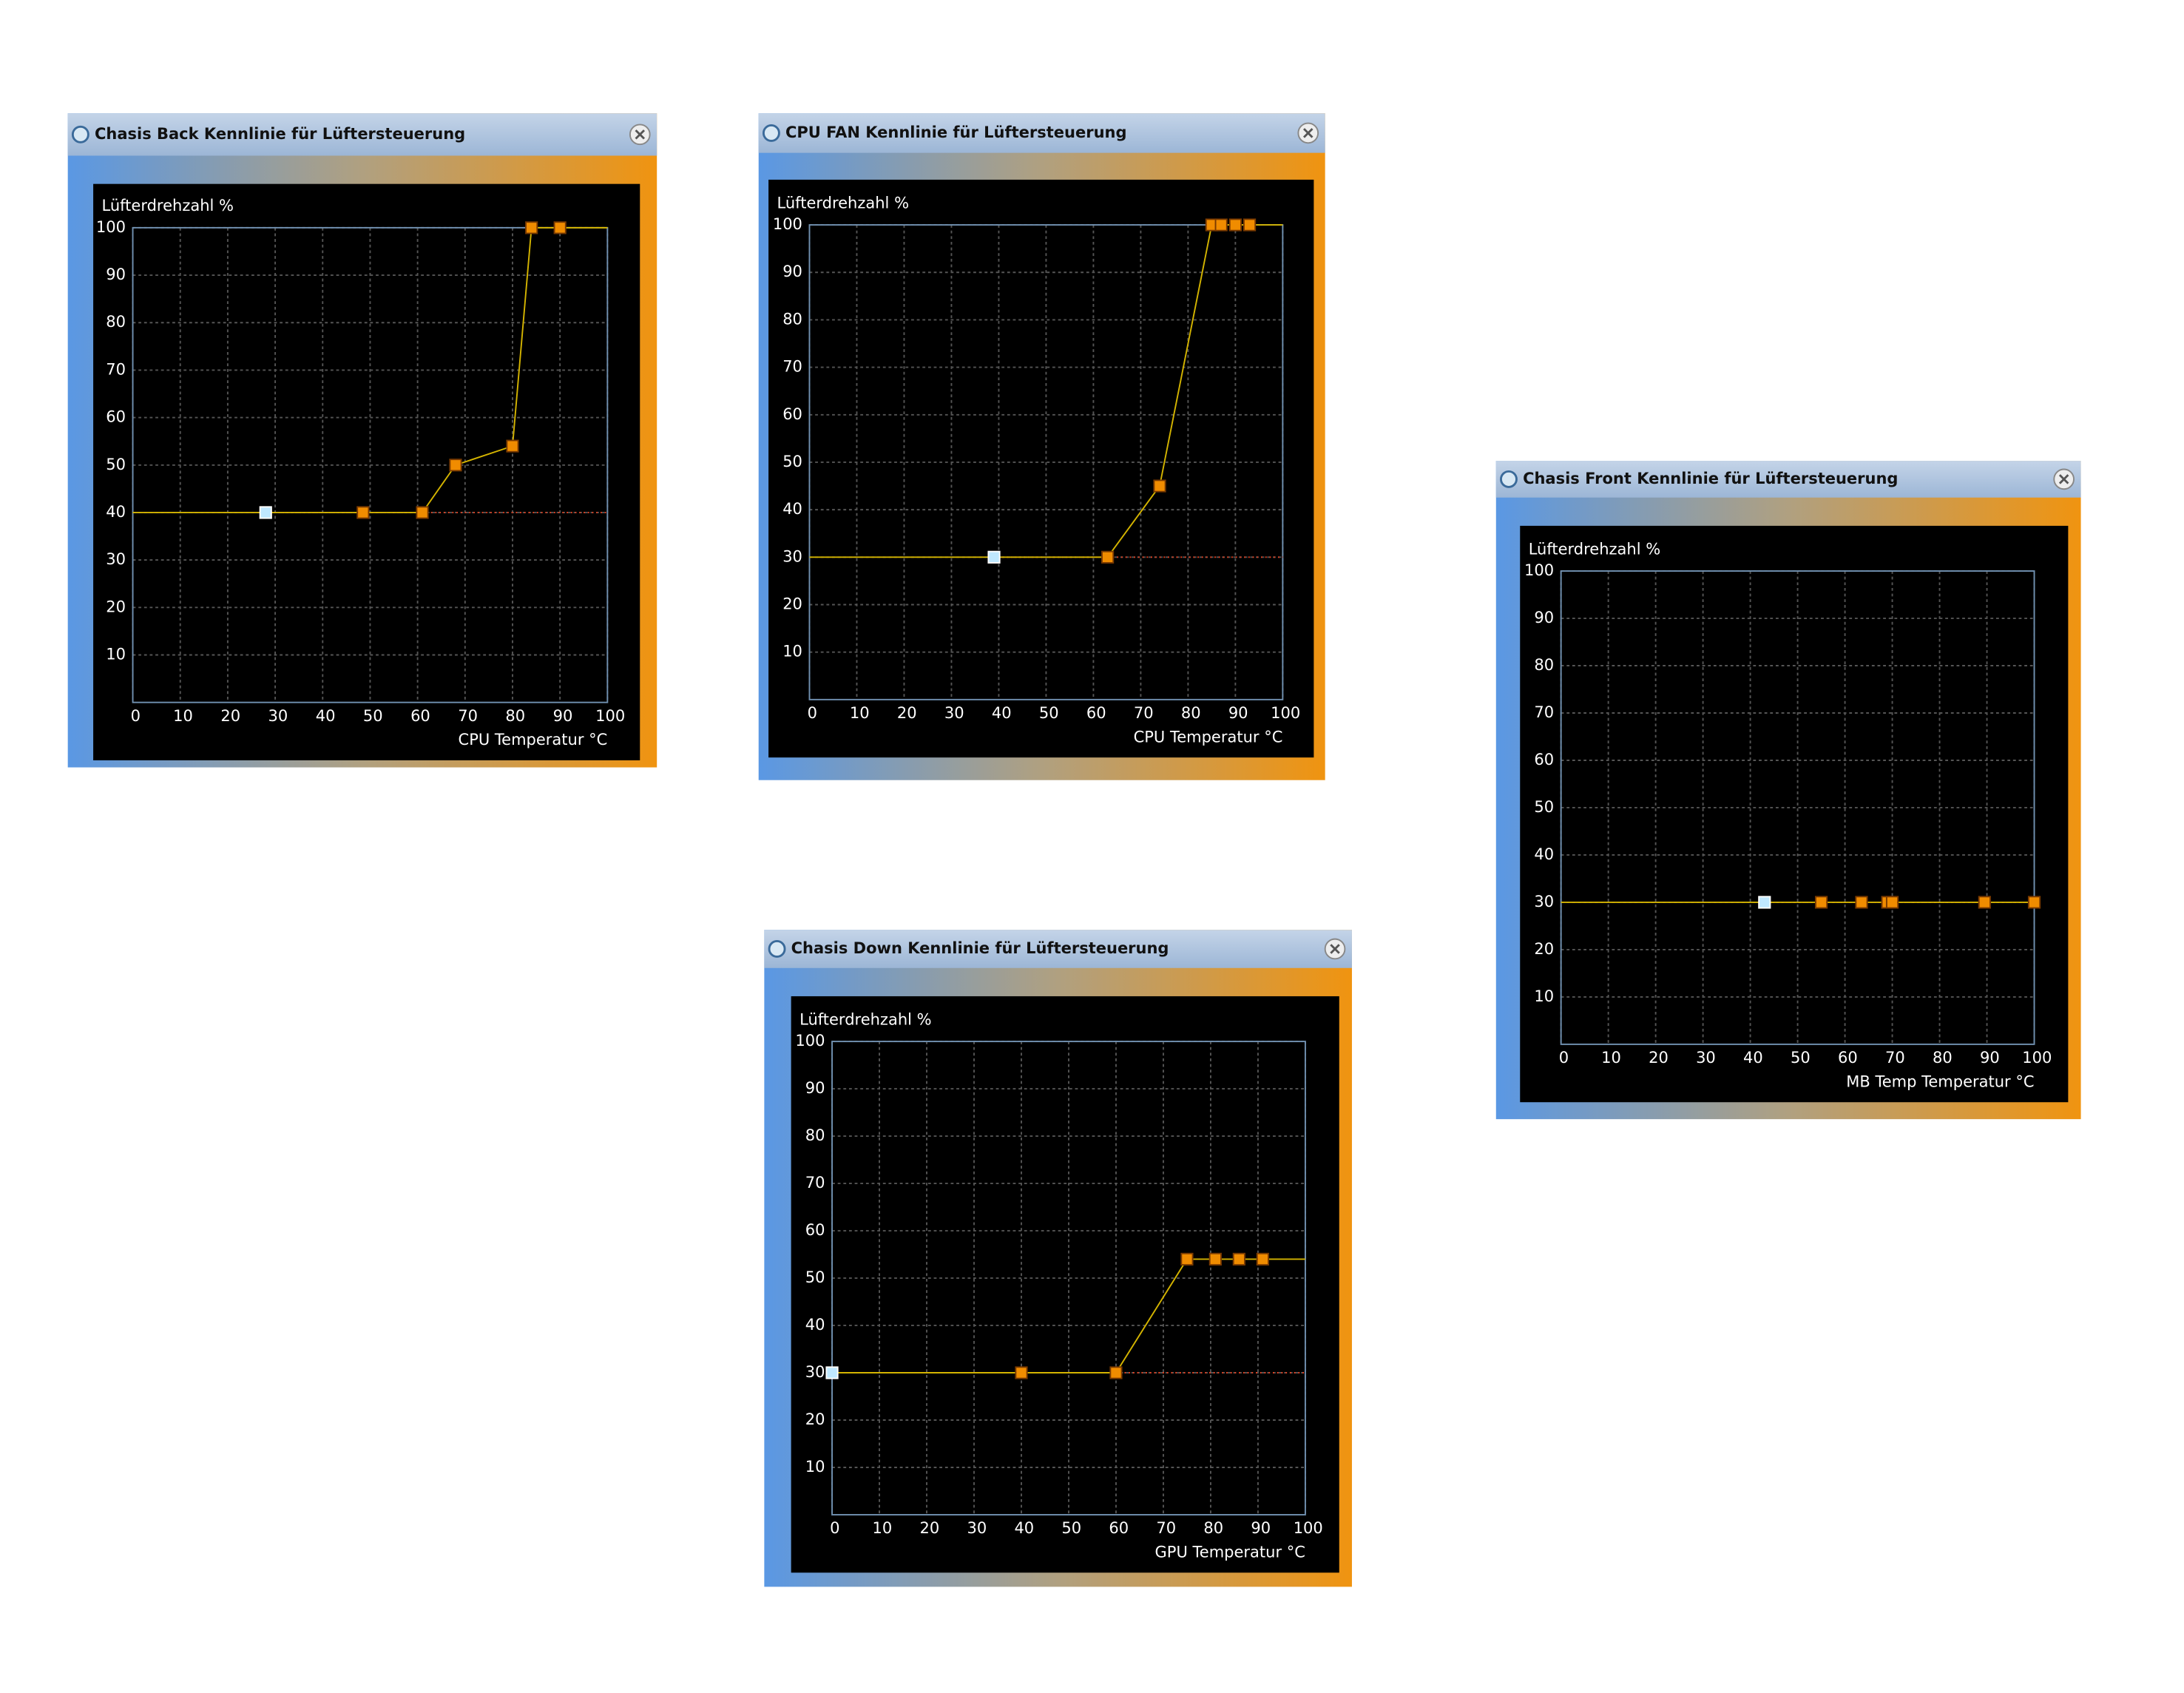 This screenshot has width=2184, height=1693. Describe the element at coordinates (1046, 462) in the screenshot. I see `plot-border` at that location.